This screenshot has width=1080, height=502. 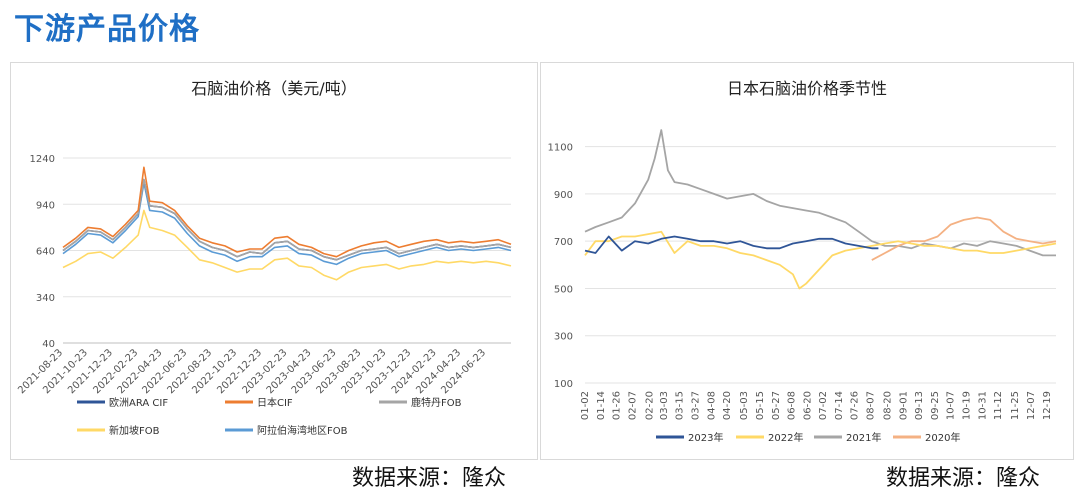 What do you see at coordinates (744, 405) in the screenshot?
I see `x-tick-label: 05-03` at bounding box center [744, 405].